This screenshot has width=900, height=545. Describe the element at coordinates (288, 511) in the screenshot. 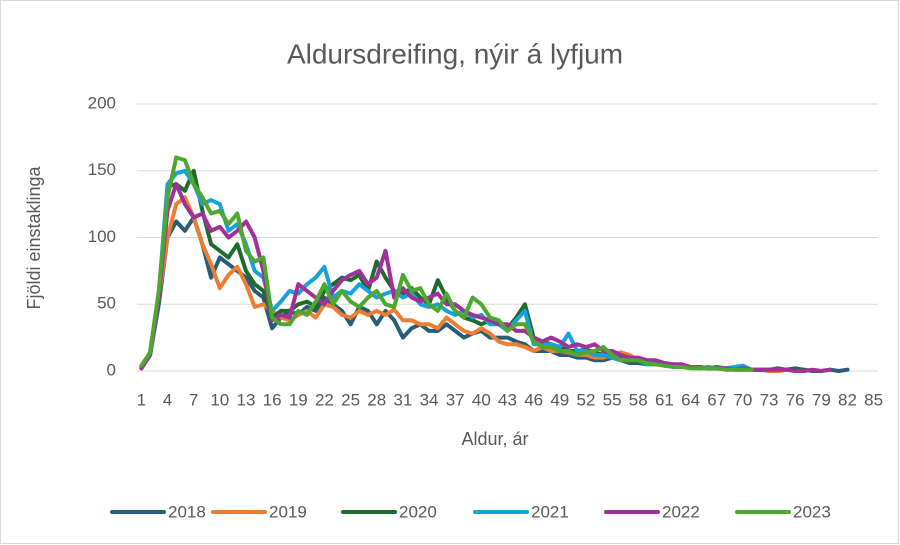

I see `legend-label: 2019` at that location.